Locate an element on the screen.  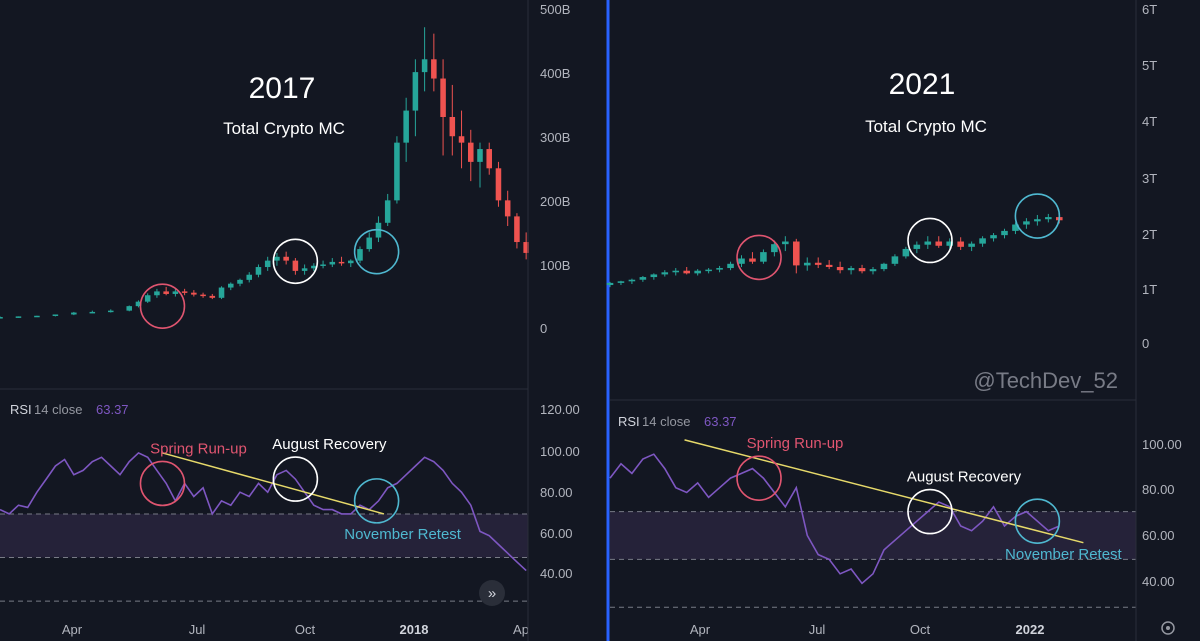
time-axis-2021: Apr Jul Oct 2022 is located at coordinates (867, 629).